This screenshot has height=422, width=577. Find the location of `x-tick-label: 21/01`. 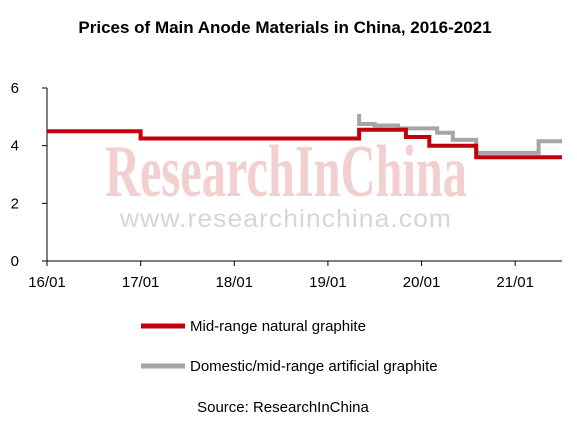

x-tick-label: 21/01 is located at coordinates (515, 282).